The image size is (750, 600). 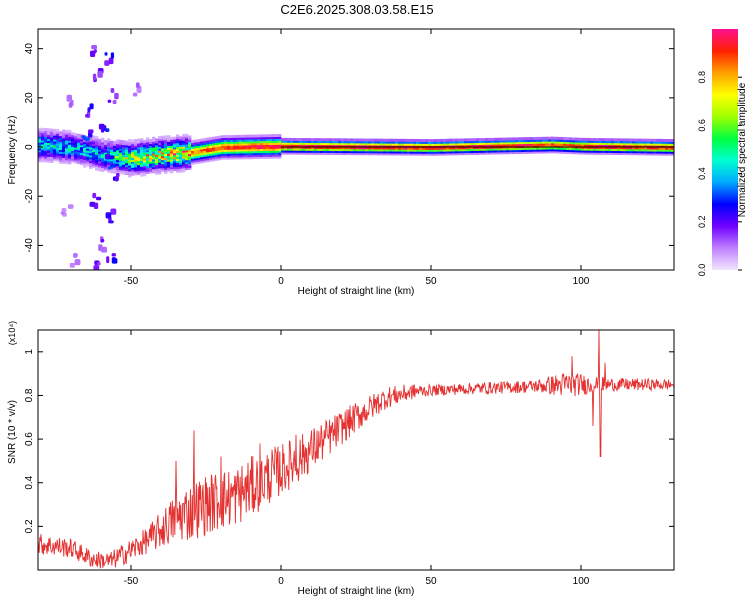 What do you see at coordinates (29, 439) in the screenshot?
I see `y-tick-label: 0.6` at bounding box center [29, 439].